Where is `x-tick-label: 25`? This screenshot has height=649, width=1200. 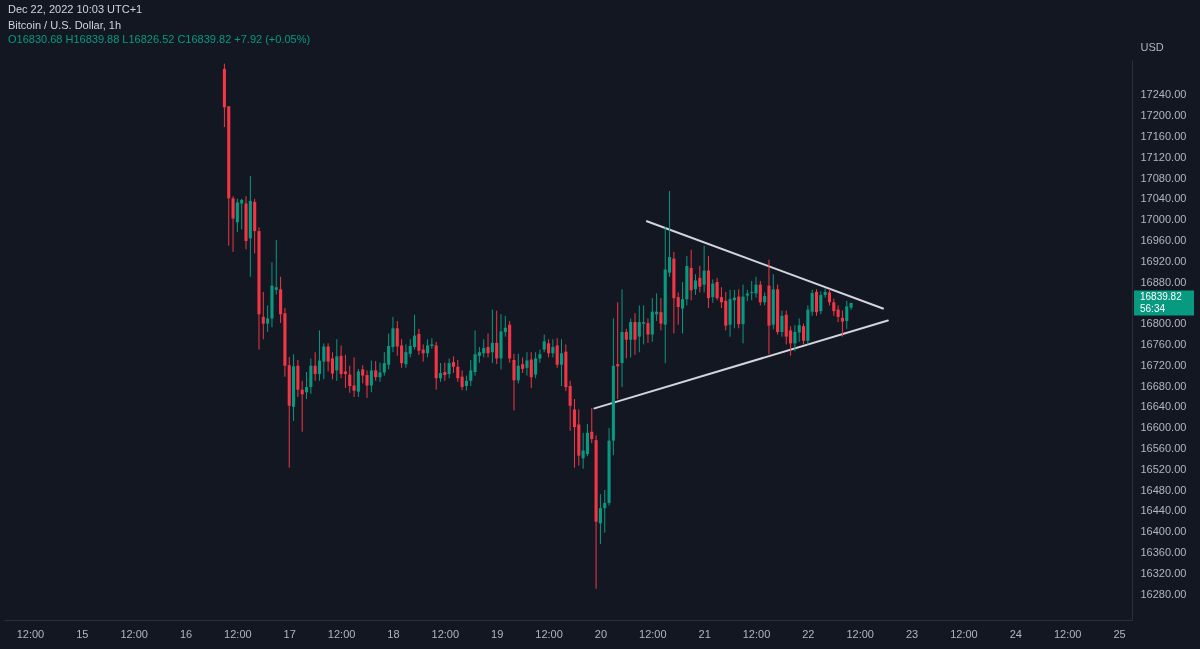
x-tick-label: 25 is located at coordinates (1119, 633).